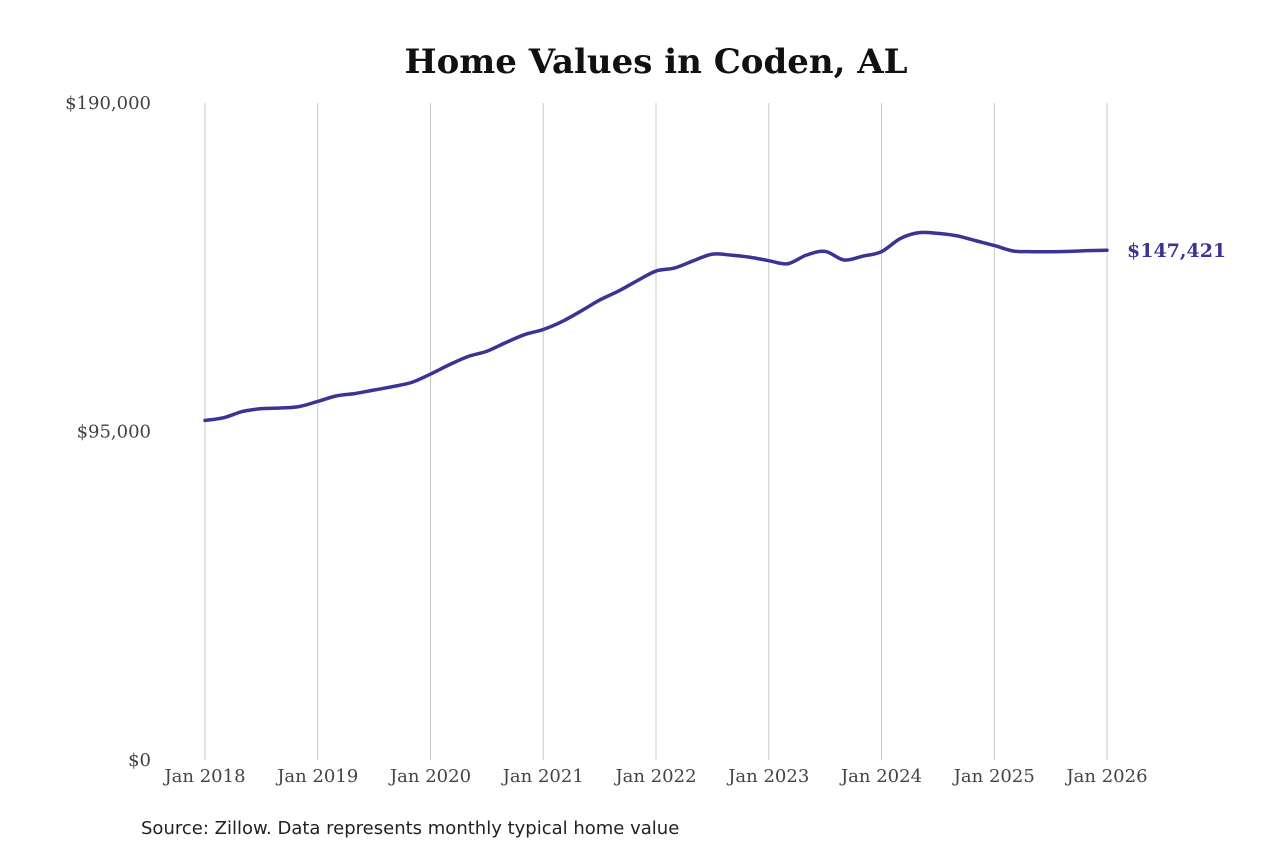 Image resolution: width=1280 pixels, height=853 pixels. What do you see at coordinates (542, 776) in the screenshot?
I see `x-tick-label: Jan 2021` at bounding box center [542, 776].